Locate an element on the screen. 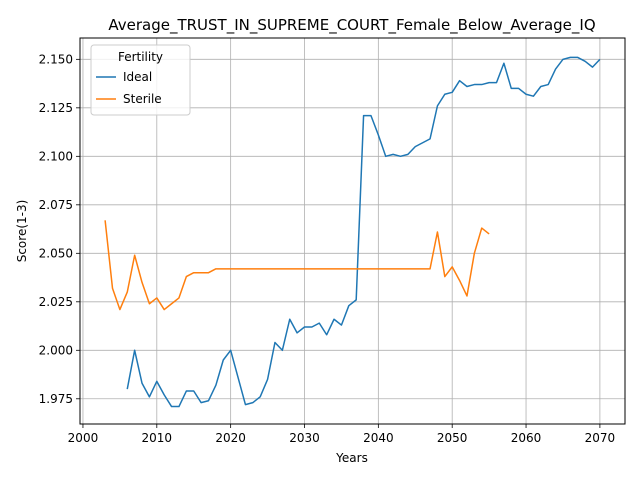 The height and width of the screenshot is (484, 640). legend-label-ideal: Ideal is located at coordinates (137, 77).